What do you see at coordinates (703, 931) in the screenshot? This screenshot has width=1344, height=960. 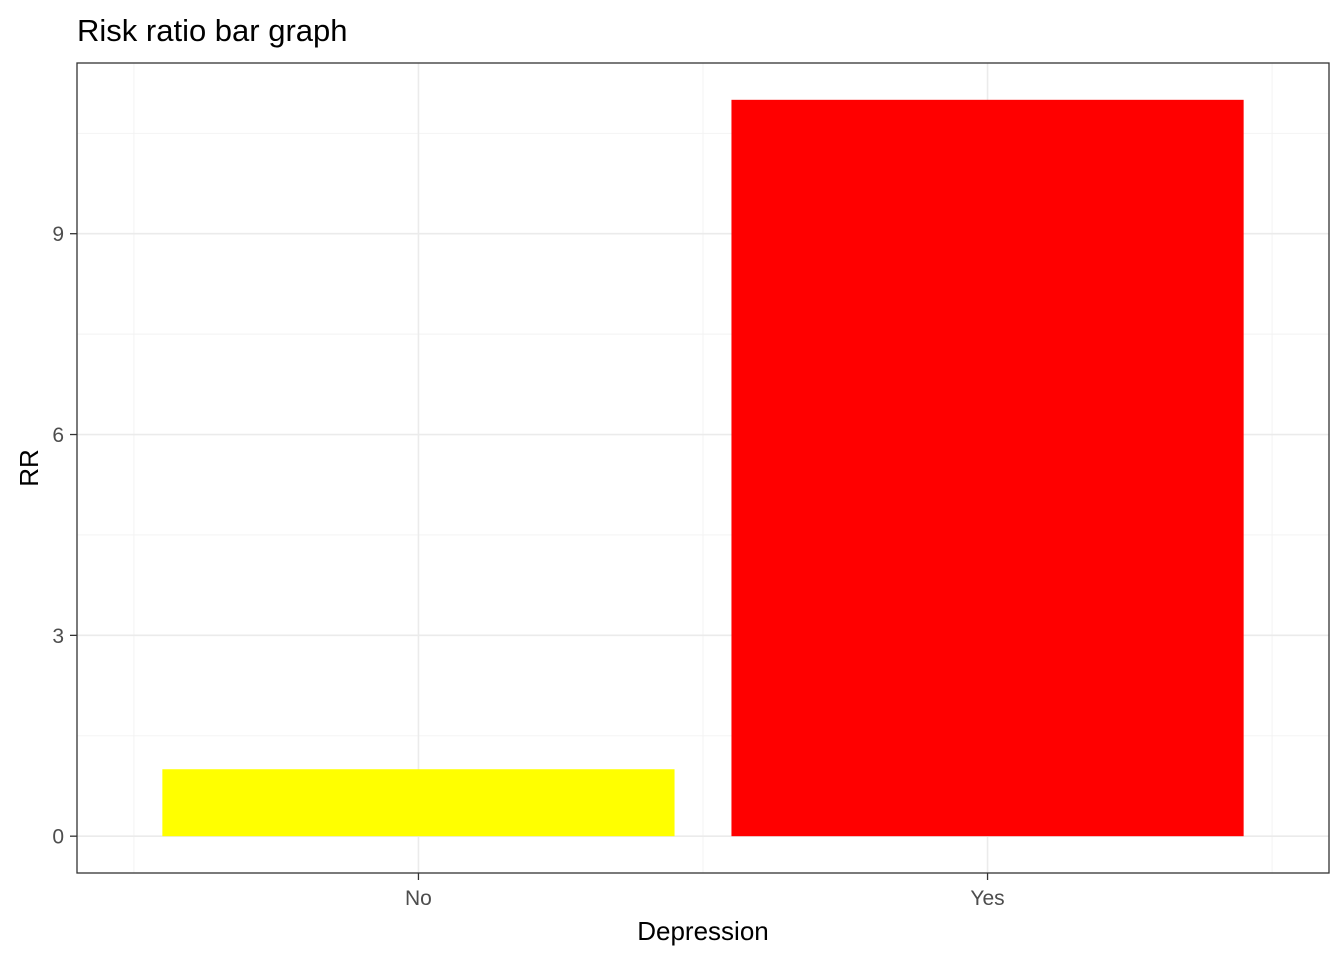 I see `x-axis-title: Depression` at bounding box center [703, 931].